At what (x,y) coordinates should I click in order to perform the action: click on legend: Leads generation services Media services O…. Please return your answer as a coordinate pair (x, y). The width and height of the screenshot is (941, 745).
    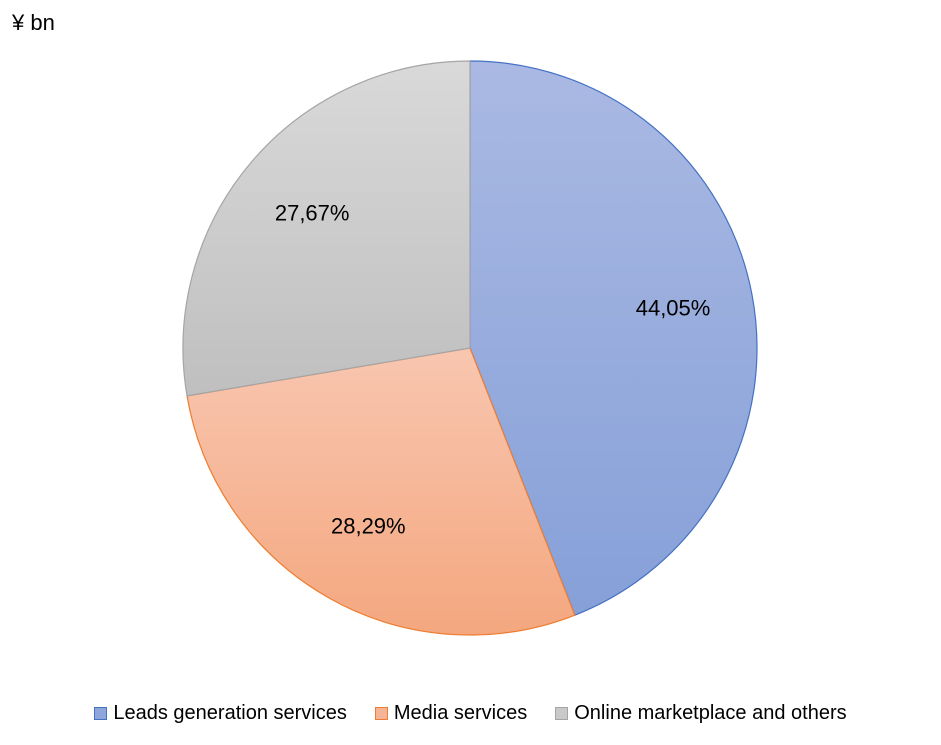
    Looking at the image, I should click on (470, 713).